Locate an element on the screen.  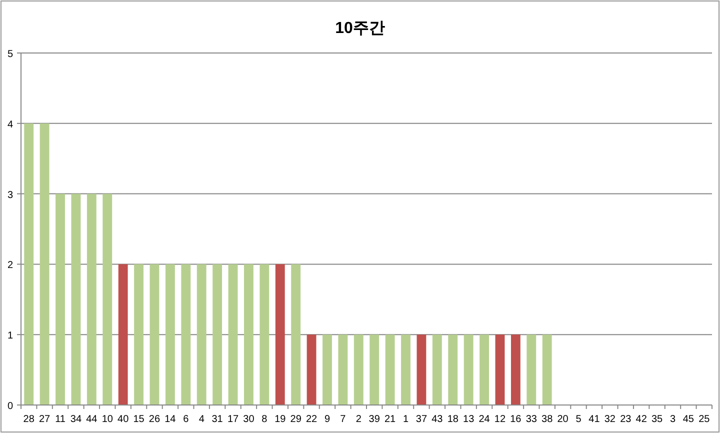
x-tick-label: 17 is located at coordinates (233, 419).